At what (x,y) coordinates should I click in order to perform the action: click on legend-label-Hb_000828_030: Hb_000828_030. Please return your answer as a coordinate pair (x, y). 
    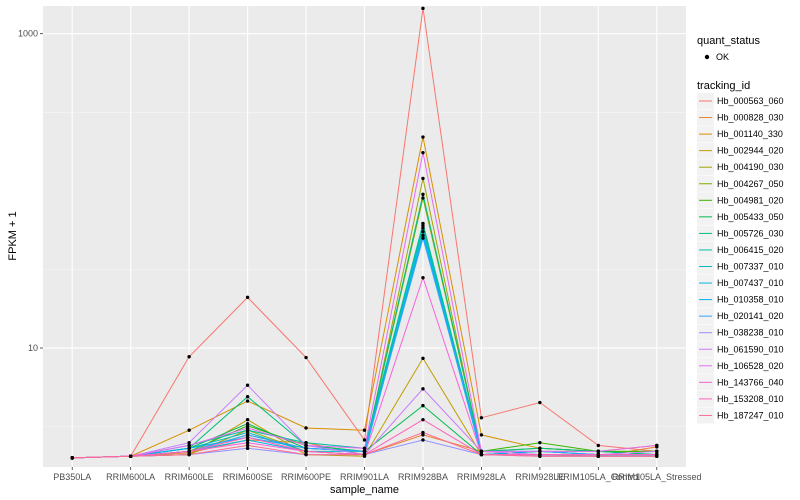
    Looking at the image, I should click on (750, 118).